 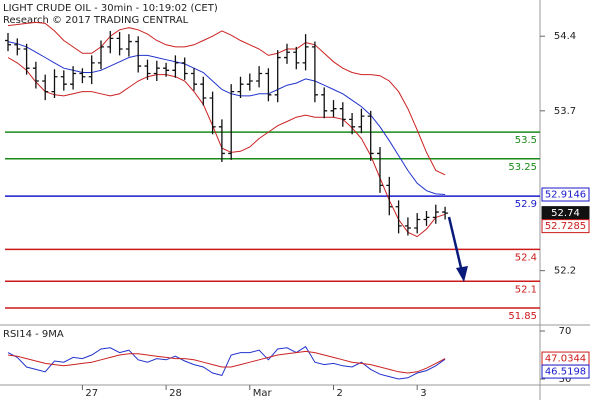 I want to click on indicator-line, so click(x=226, y=362).